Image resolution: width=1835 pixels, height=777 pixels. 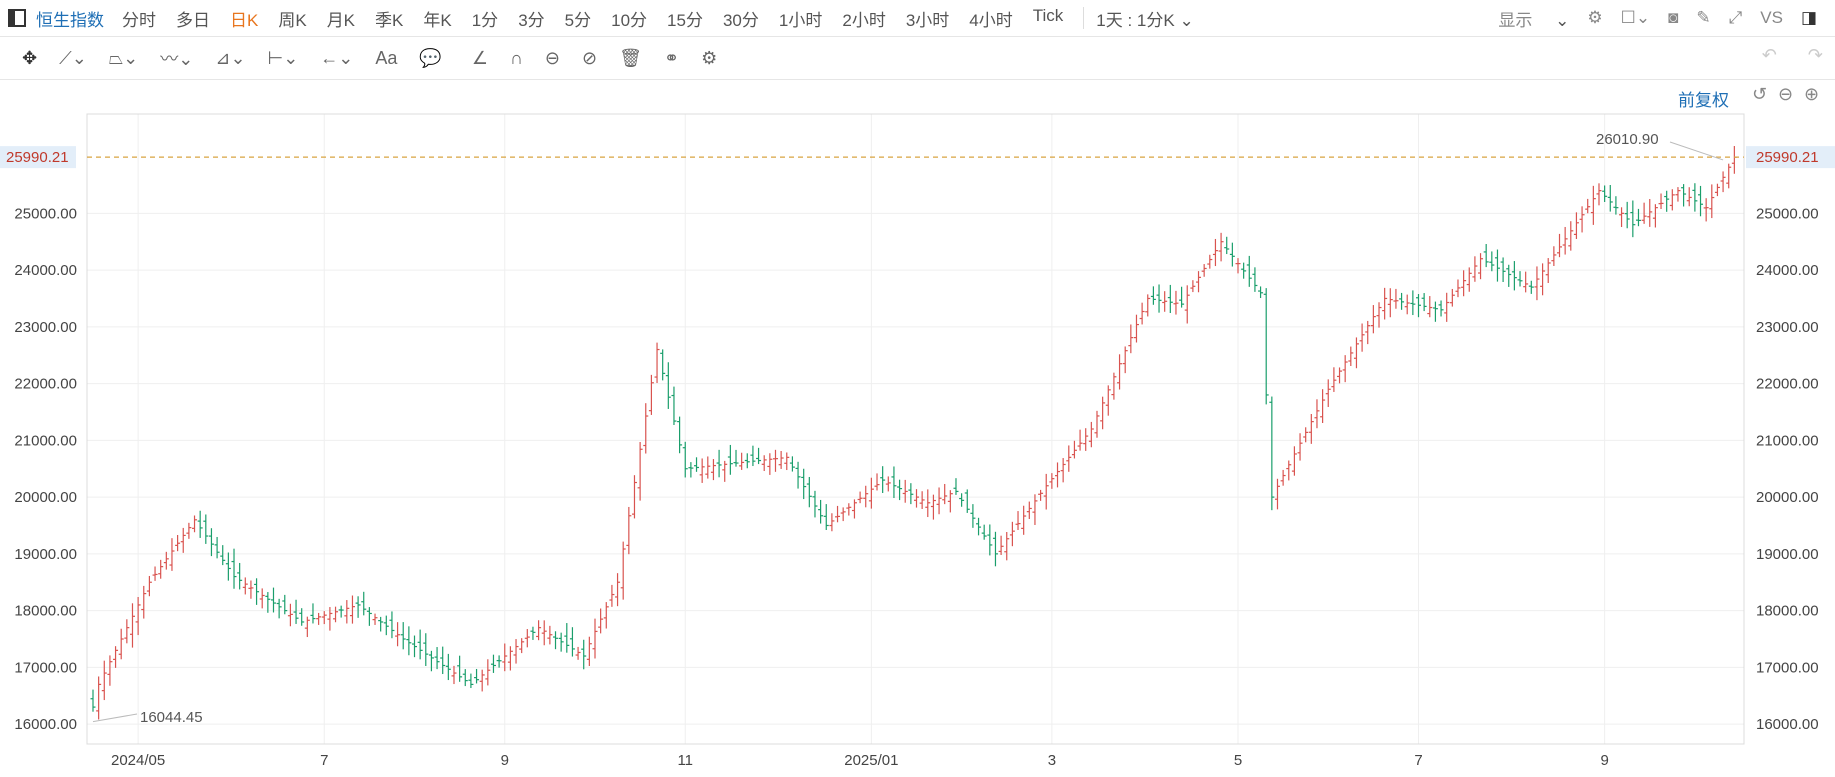 I want to click on panel-toggle-icon: ◨, so click(x=1808, y=17).